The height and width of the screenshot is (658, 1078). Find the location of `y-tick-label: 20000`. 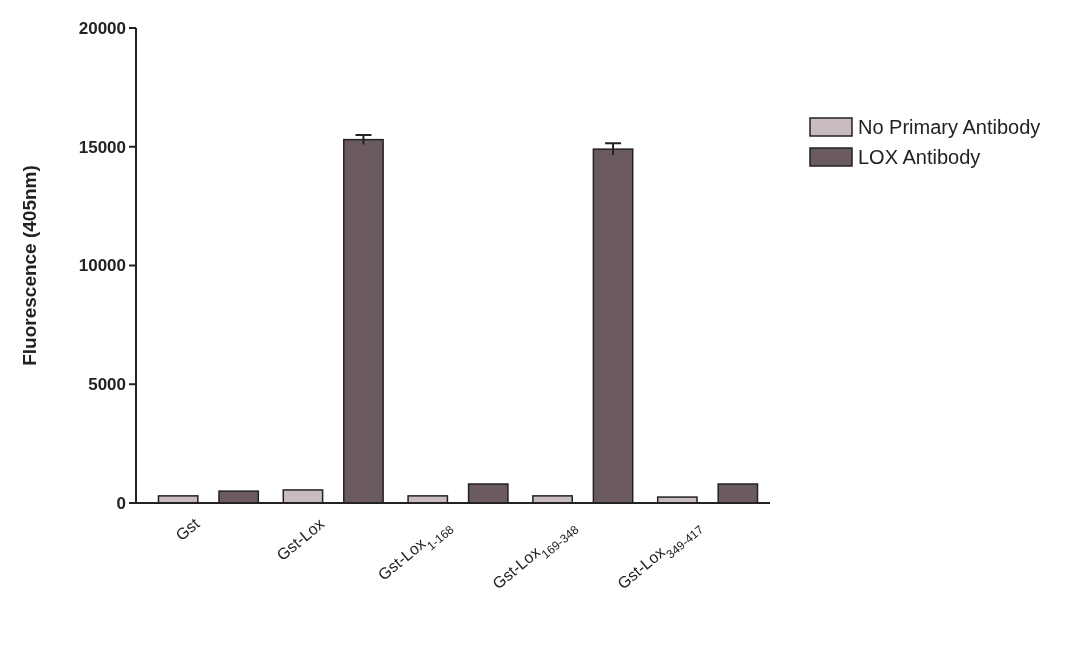

y-tick-label: 20000 is located at coordinates (102, 28).